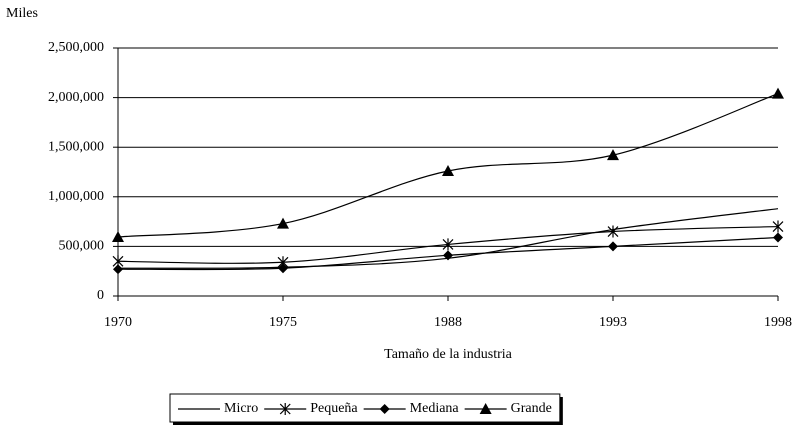 The height and width of the screenshot is (428, 803). Describe the element at coordinates (448, 354) in the screenshot. I see `x-axis-label: Tamaño de la industria` at that location.